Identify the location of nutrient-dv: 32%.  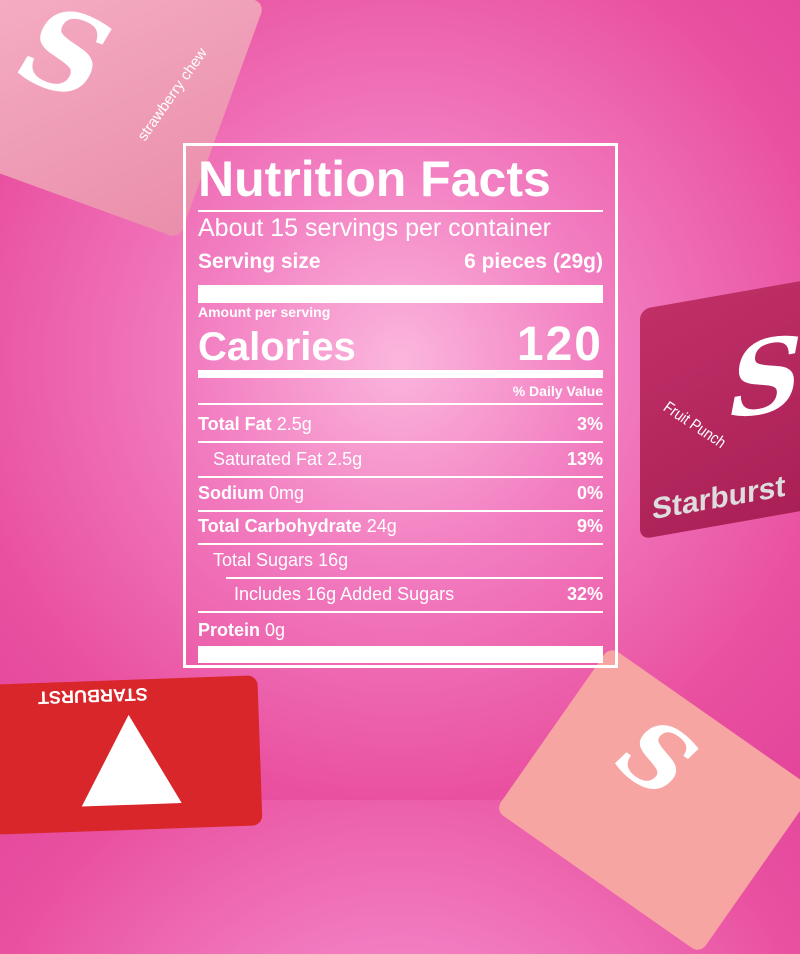
(584, 594).